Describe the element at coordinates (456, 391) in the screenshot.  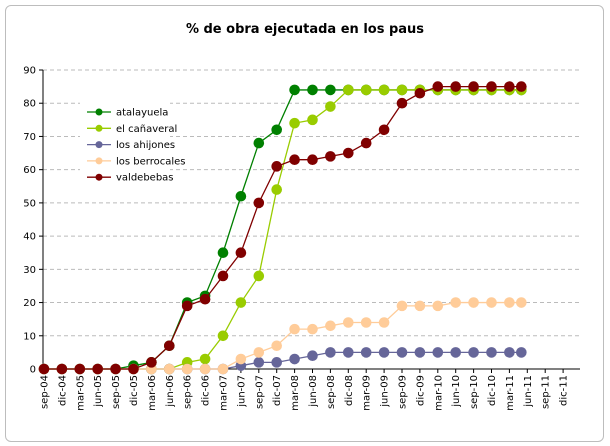
I see `x-tick-label: jun-10` at that location.